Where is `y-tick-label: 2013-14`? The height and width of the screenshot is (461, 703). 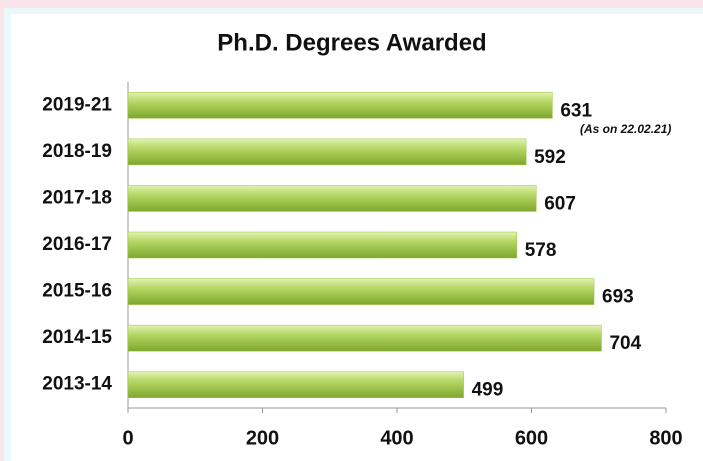 y-tick-label: 2013-14 is located at coordinates (77, 384).